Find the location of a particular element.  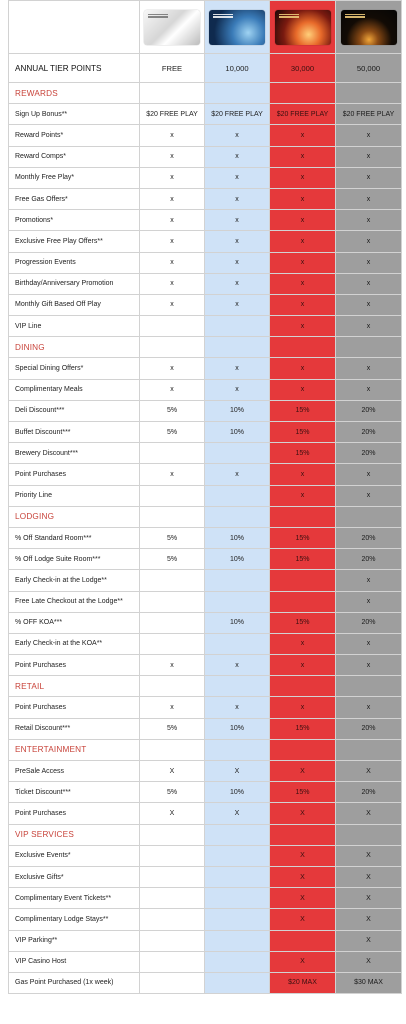

benefit-label: PreSale Access is located at coordinates (74, 771).